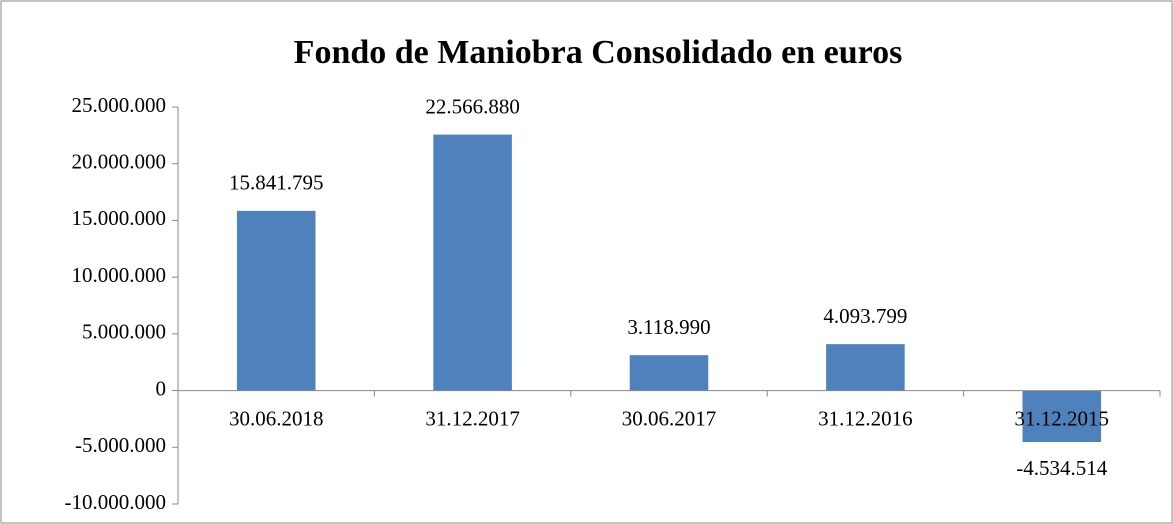 This screenshot has width=1173, height=524. I want to click on value-label: 22.566.880, so click(472, 106).